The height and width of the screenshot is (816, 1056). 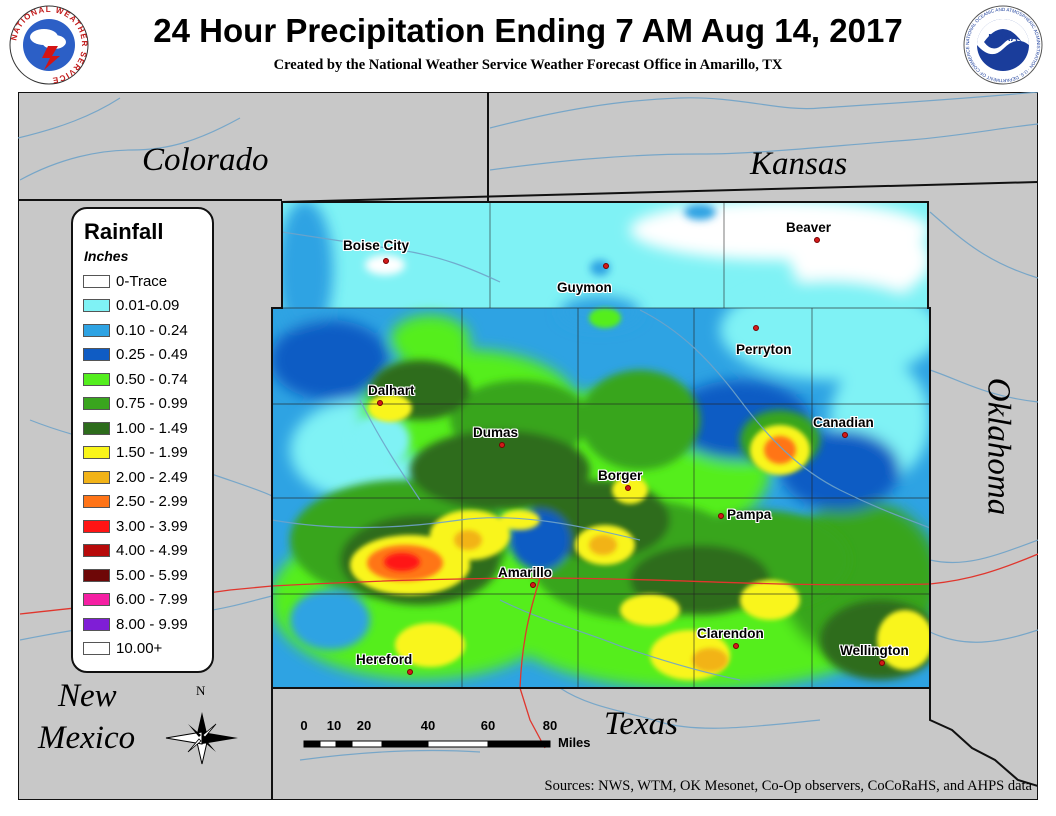 I want to click on noaa-logo-text: NOAA, so click(x=1002, y=38).